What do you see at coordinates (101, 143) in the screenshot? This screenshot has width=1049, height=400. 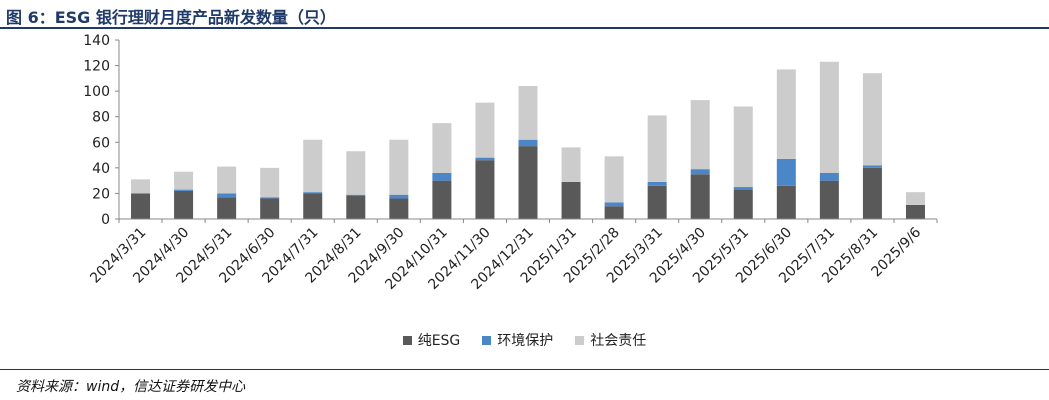 I see `y-tick-label: 60` at bounding box center [101, 143].